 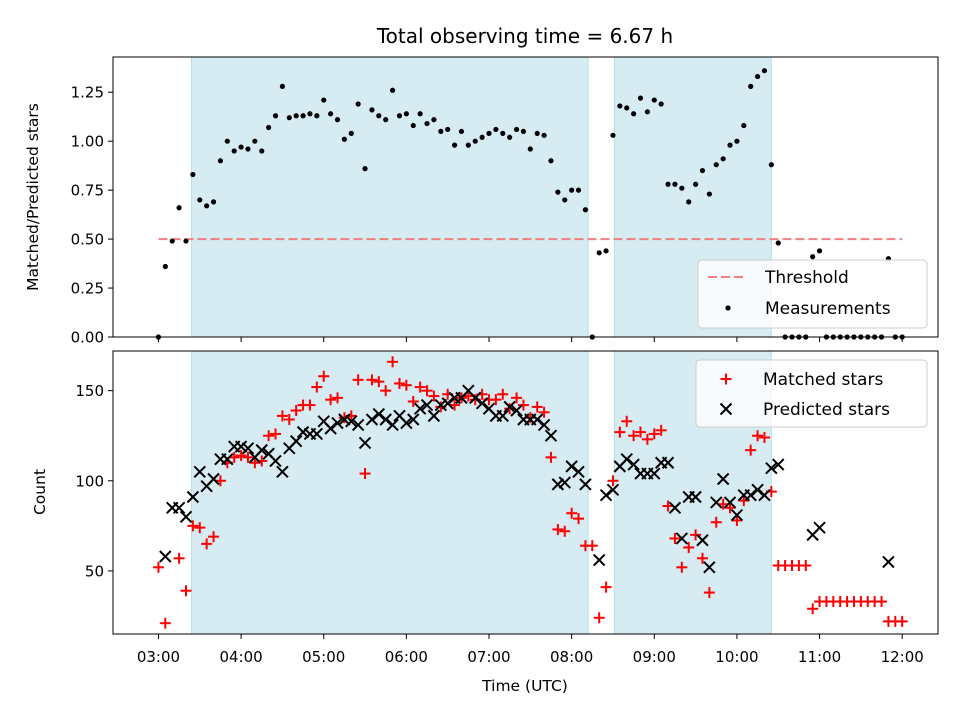 I want to click on x-tick-label: 05:00, so click(x=323, y=657).